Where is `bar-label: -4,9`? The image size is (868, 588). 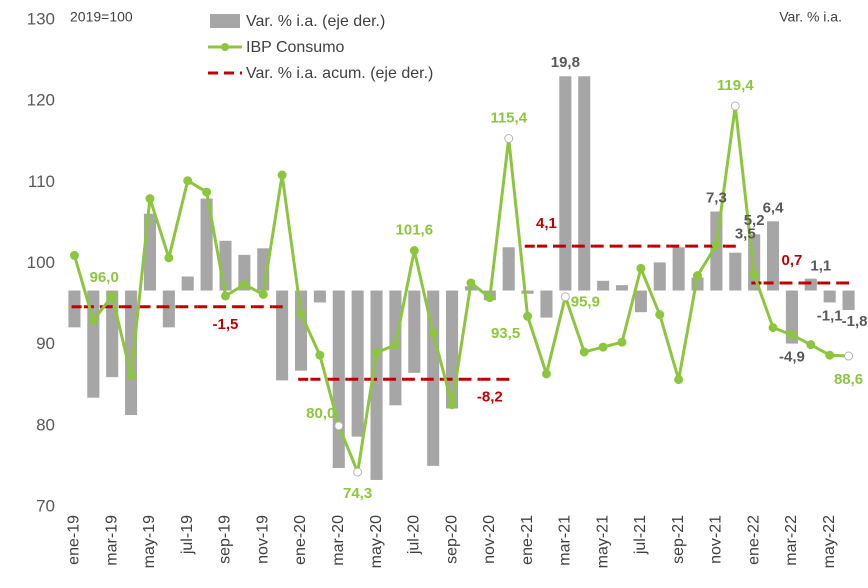
bar-label: -4,9 is located at coordinates (792, 357).